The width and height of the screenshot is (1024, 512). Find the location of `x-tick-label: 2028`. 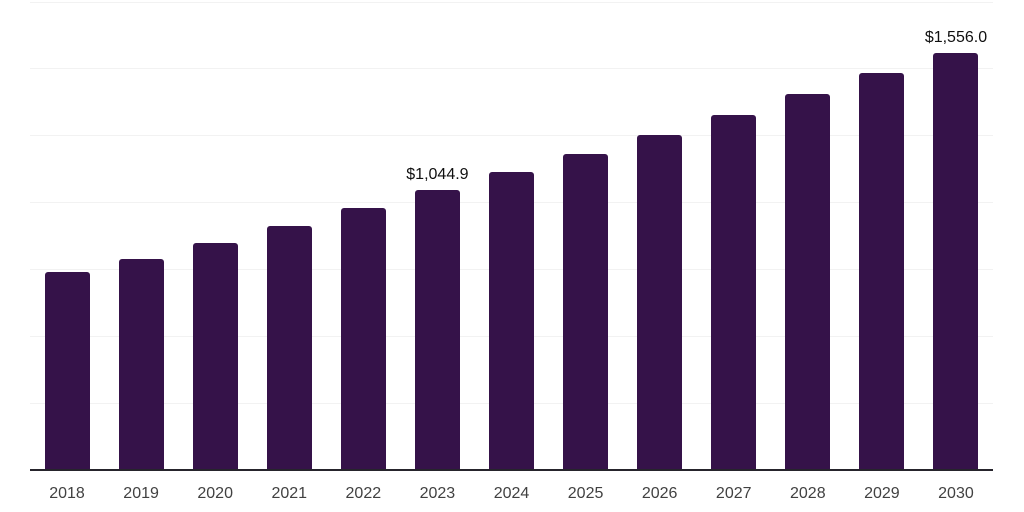

x-tick-label: 2028 is located at coordinates (808, 493).